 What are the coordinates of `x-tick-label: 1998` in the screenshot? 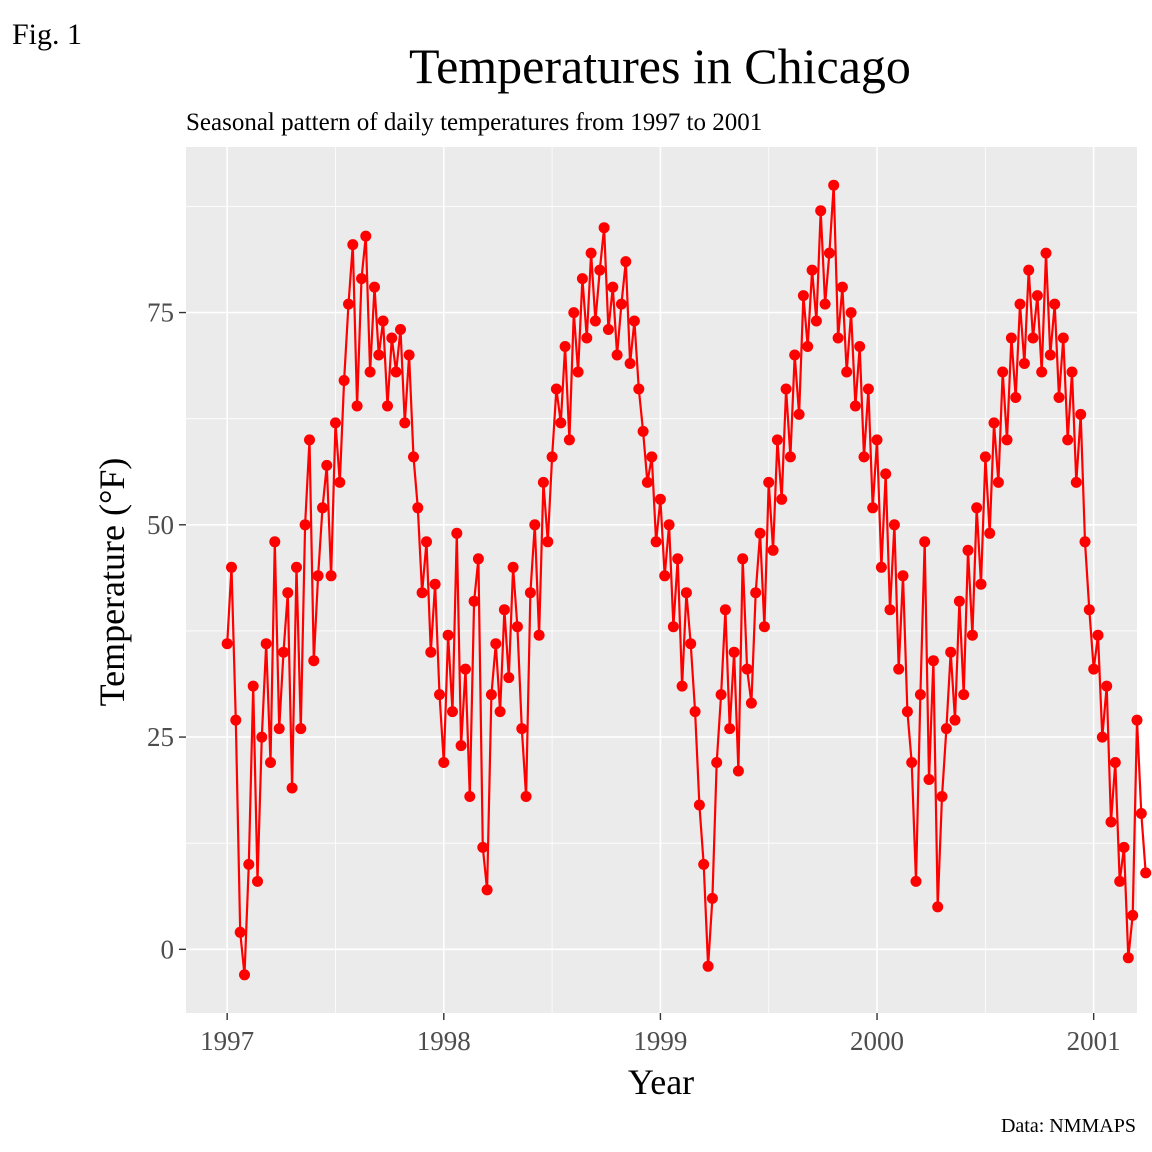 It's located at (444, 1041).